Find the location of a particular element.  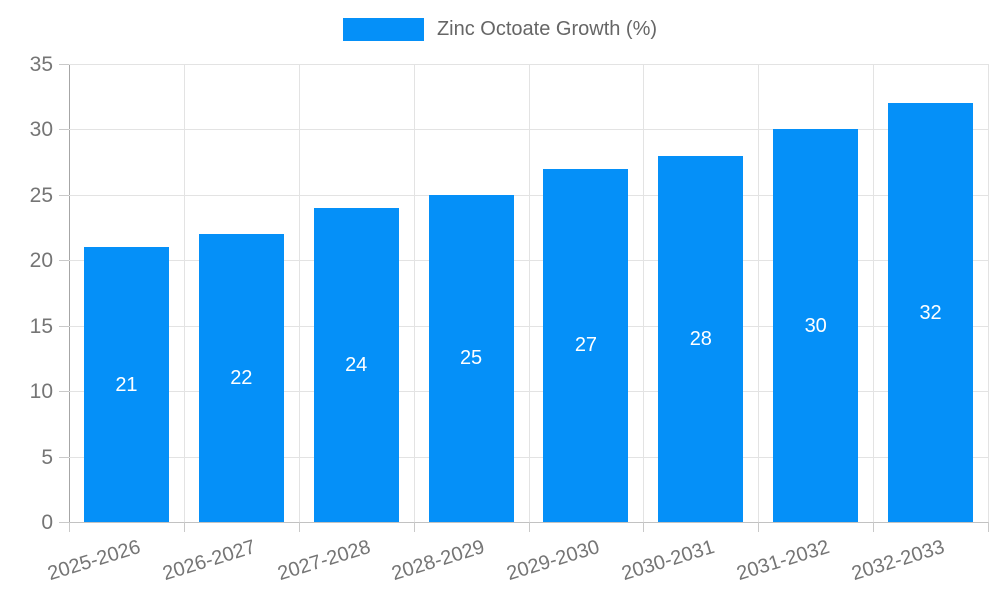

bar-value-label: 27 is located at coordinates (586, 345).